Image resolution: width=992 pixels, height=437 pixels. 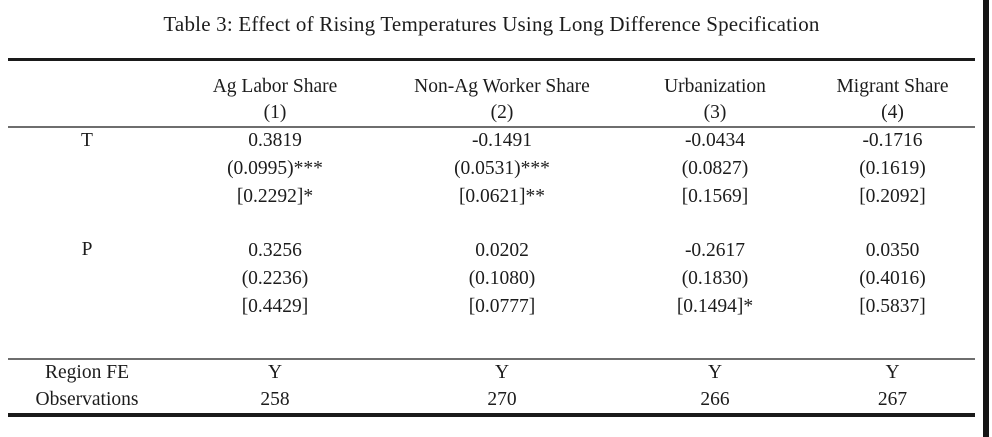 What do you see at coordinates (87, 140) in the screenshot?
I see `variable-label: T` at bounding box center [87, 140].